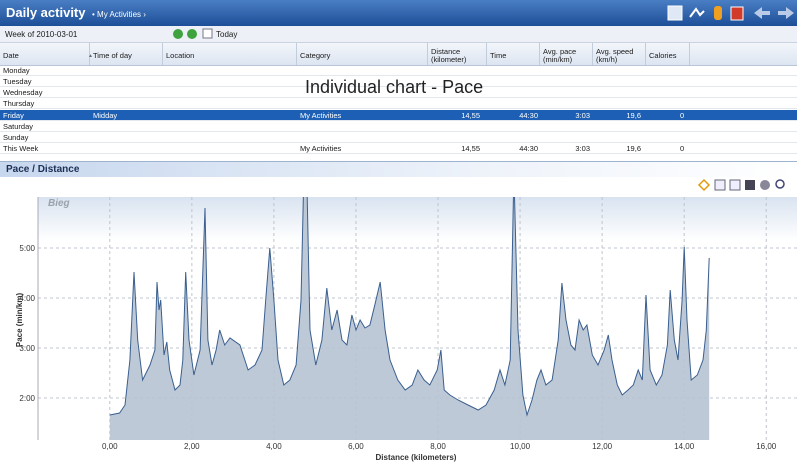 This screenshot has width=797, height=463. I want to click on x-tick-label: 12,00, so click(602, 446).